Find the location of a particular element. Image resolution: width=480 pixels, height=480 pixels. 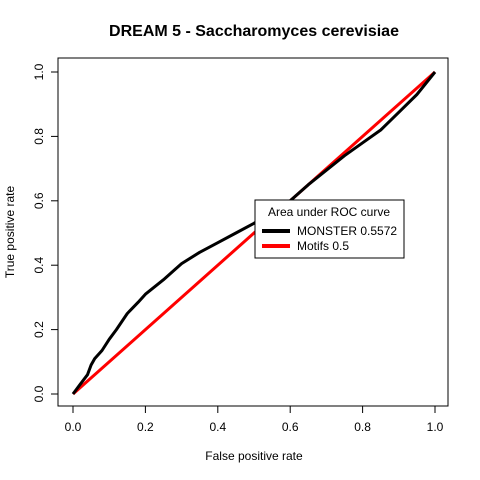

legend-title: Area under ROC curve is located at coordinates (329, 212).